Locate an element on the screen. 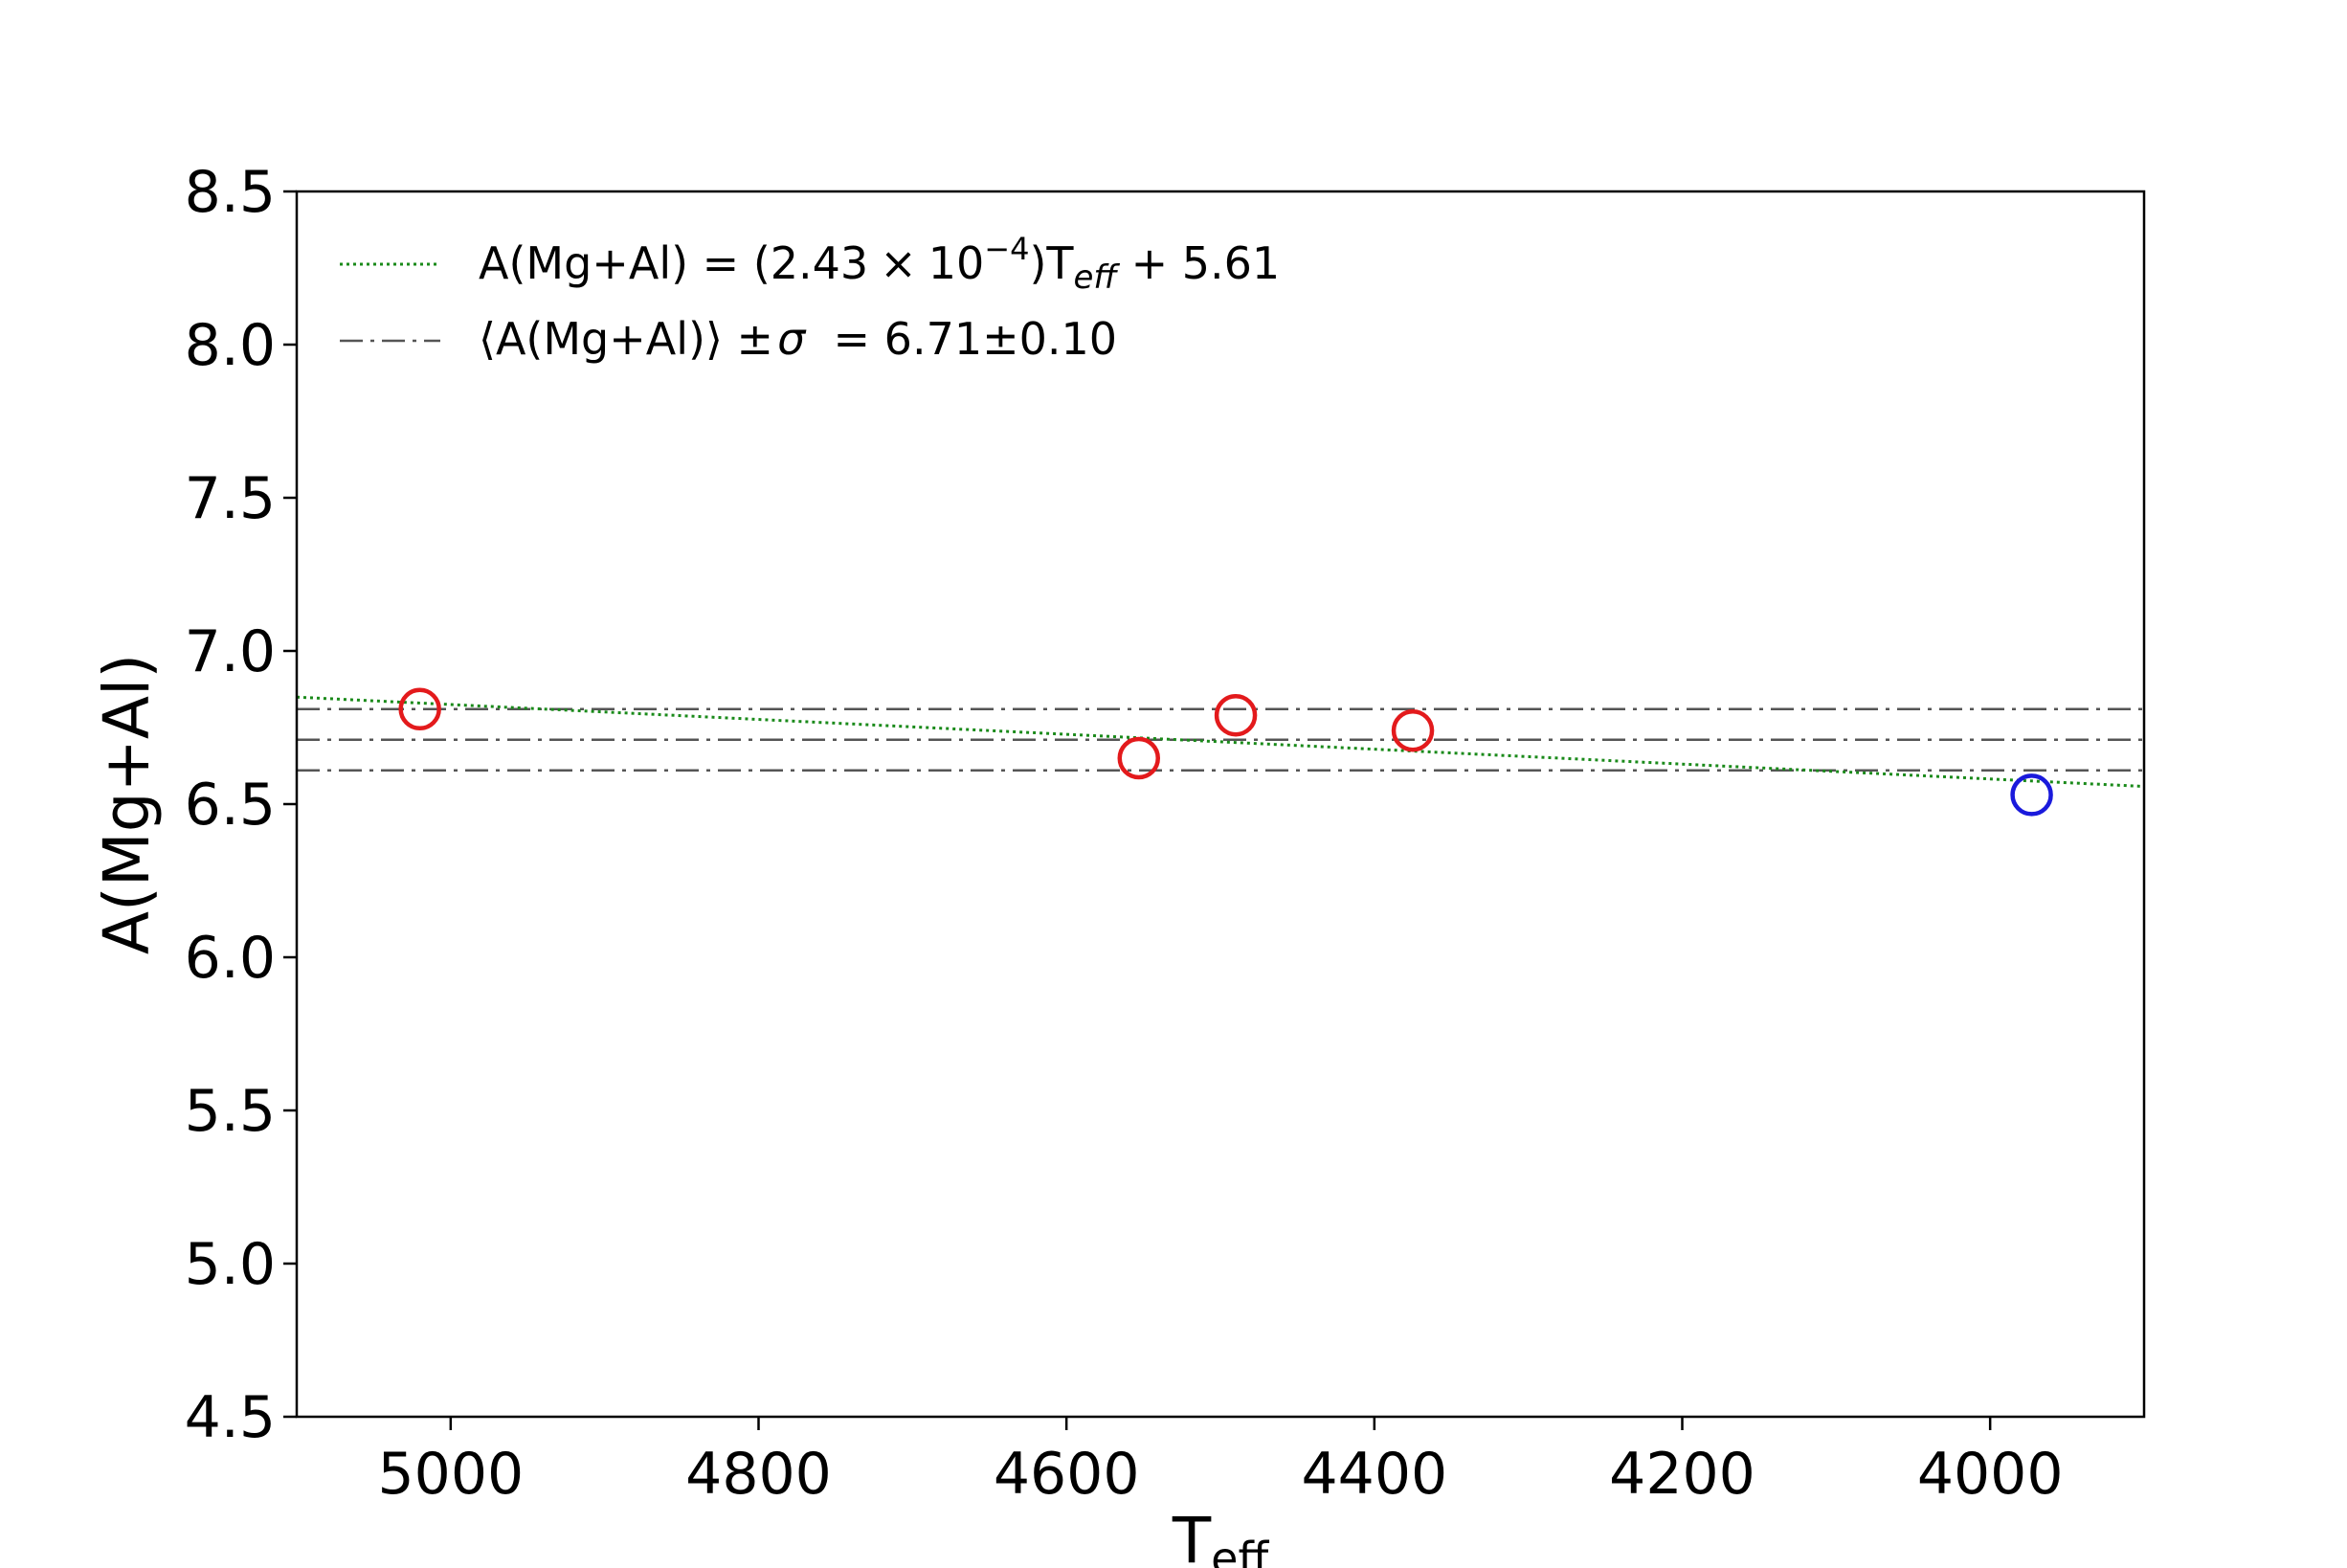  x-axis-ticks: 5000 4800 4600 4400 4200 4000 is located at coordinates (1220, 1463).